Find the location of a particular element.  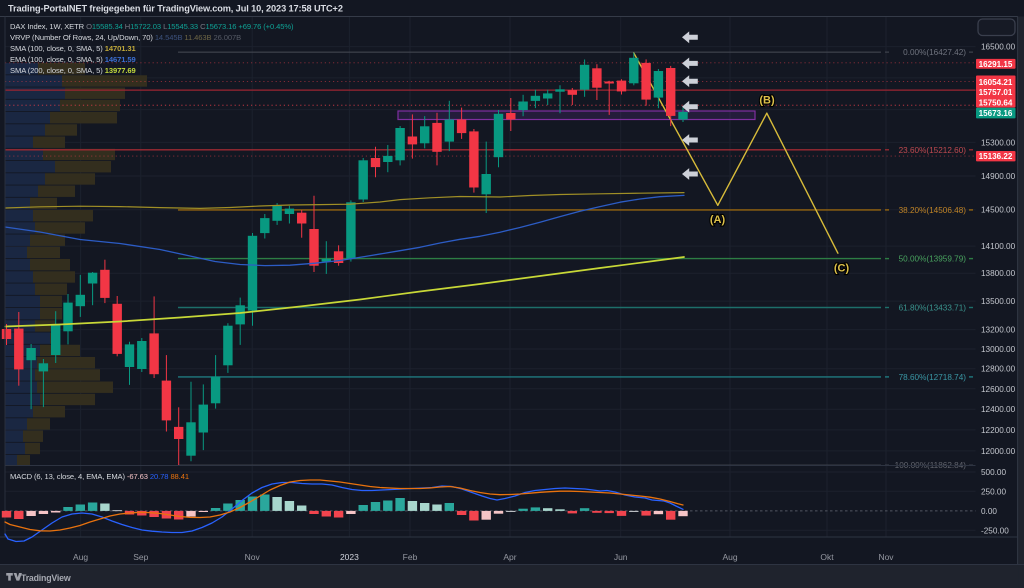

svg-text: 78.60%(12718.74) is located at coordinates (933, 377).